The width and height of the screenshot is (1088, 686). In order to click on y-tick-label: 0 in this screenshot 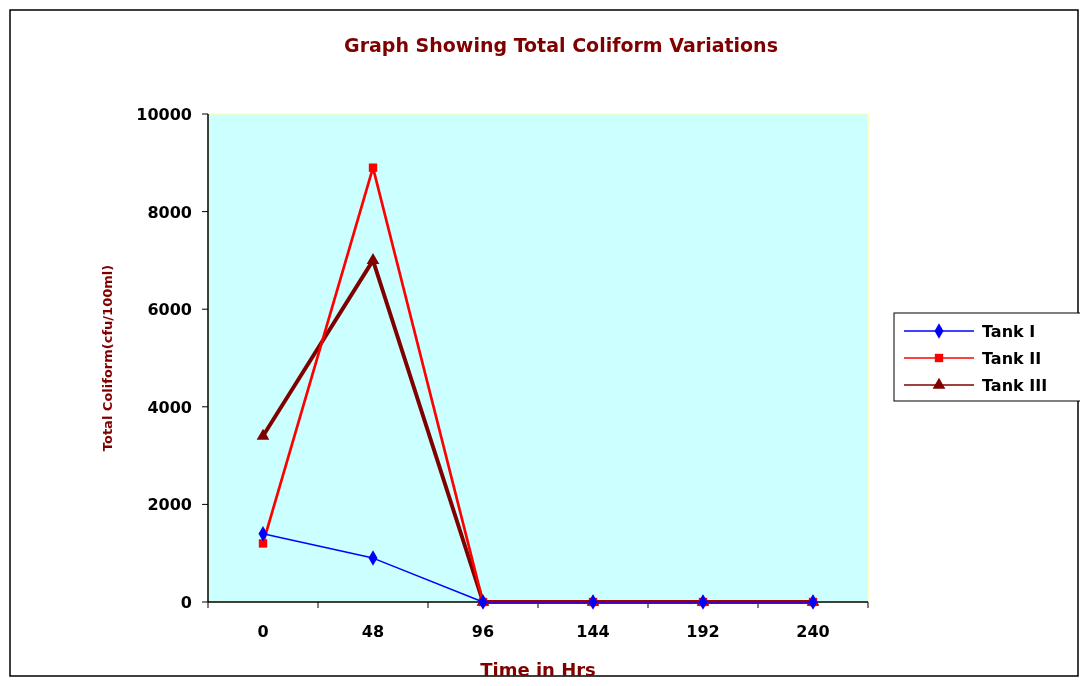, I will do `click(186, 602)`.